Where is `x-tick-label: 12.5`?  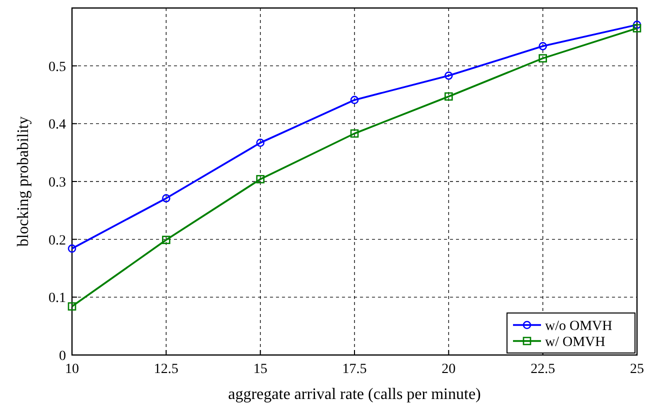 x-tick-label: 12.5 is located at coordinates (166, 369).